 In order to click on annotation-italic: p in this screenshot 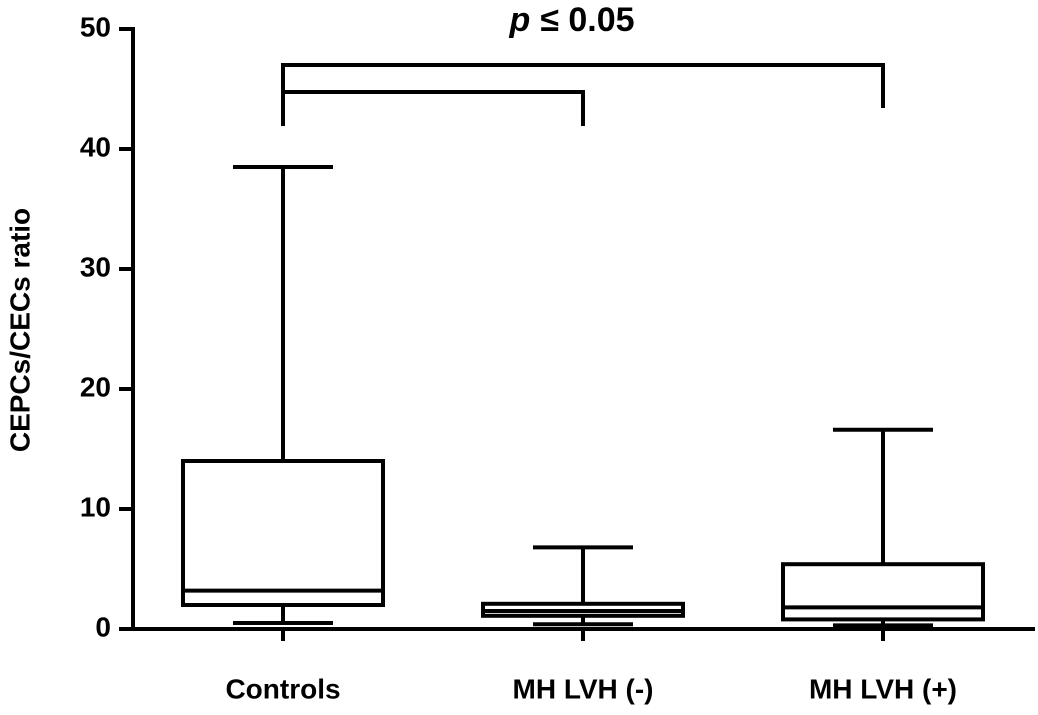, I will do `click(519, 20)`.